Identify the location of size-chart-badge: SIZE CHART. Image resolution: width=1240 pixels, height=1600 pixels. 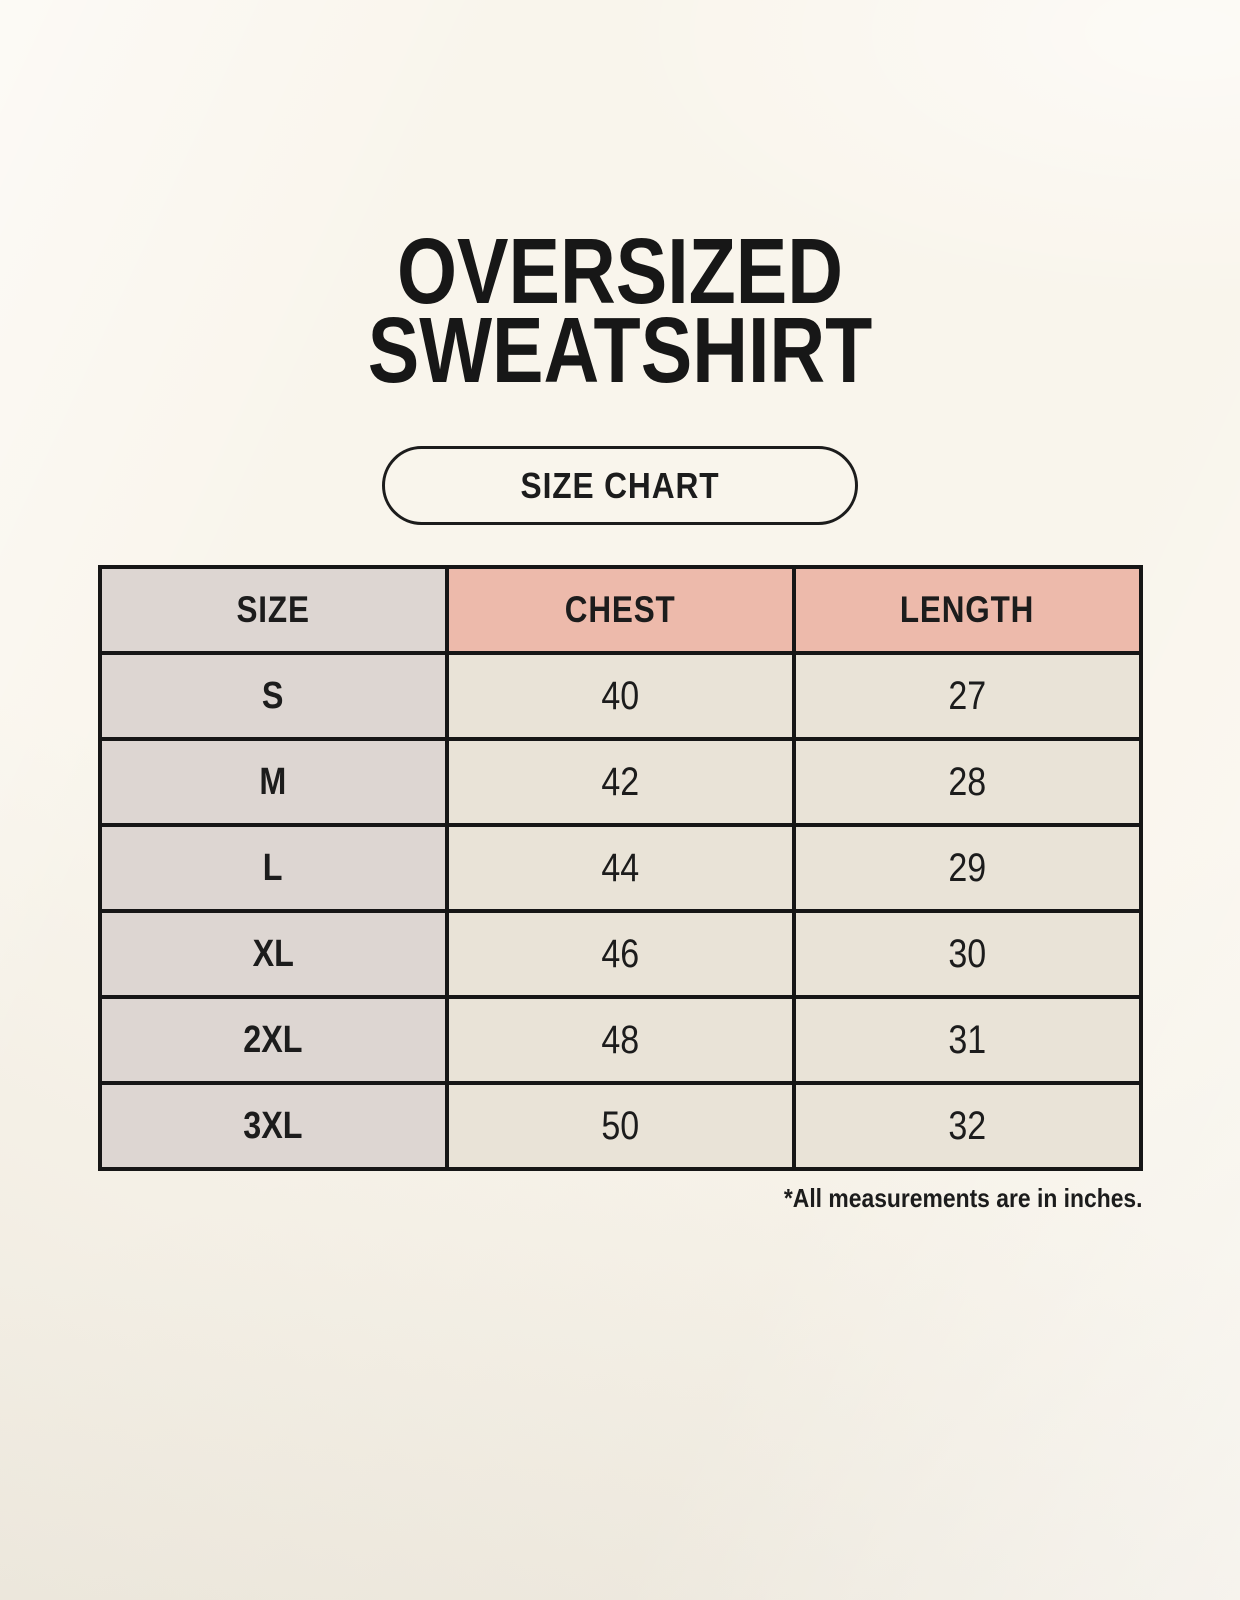
(620, 485).